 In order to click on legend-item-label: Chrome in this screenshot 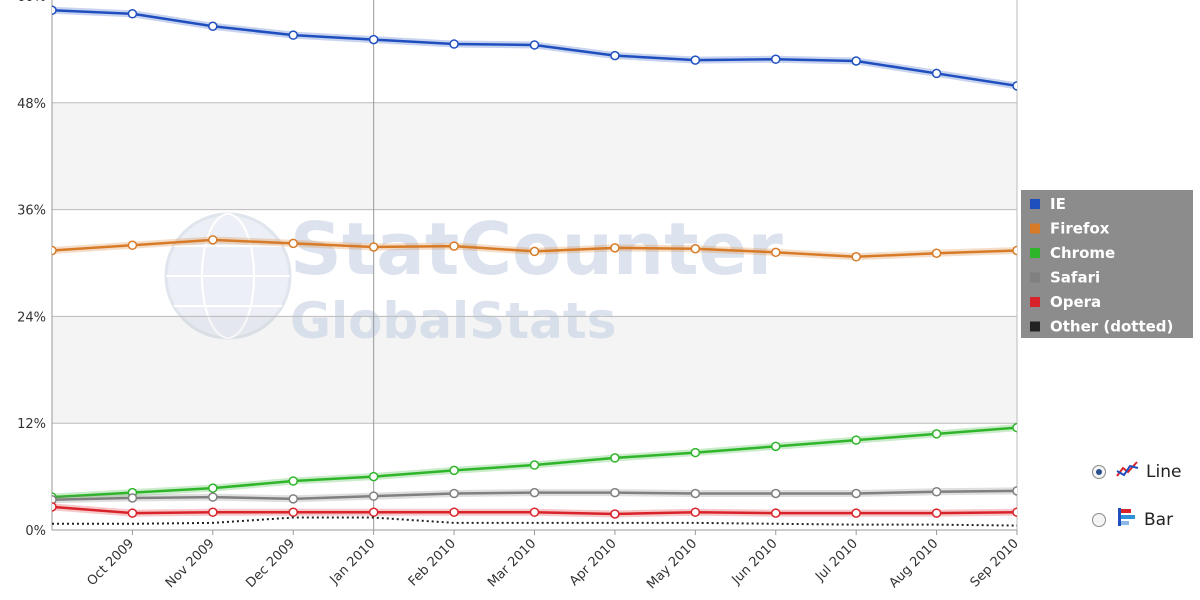, I will do `click(1082, 253)`.